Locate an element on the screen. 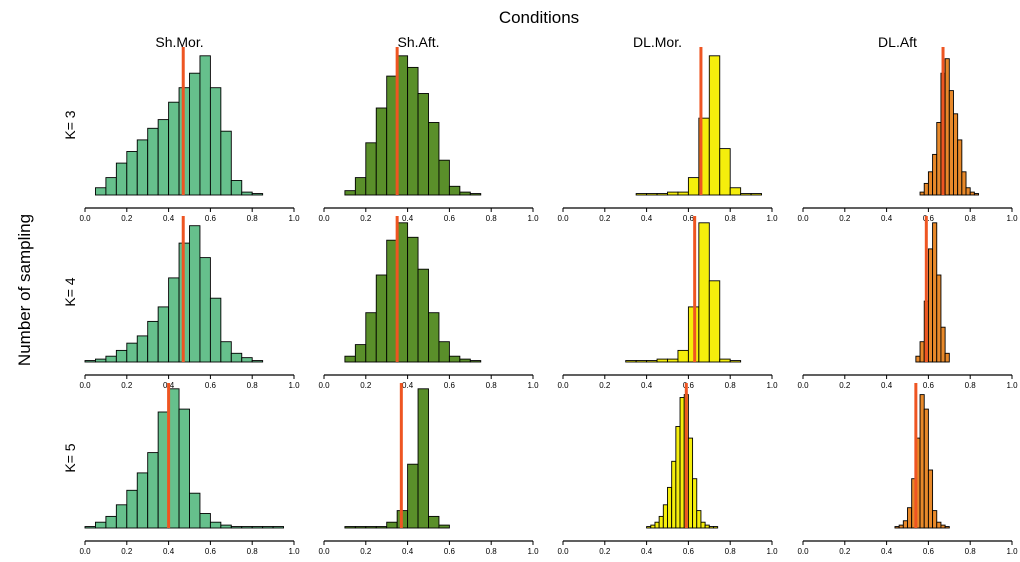 The image size is (1020, 562). column-title: Sh.Mor. is located at coordinates (179, 42).